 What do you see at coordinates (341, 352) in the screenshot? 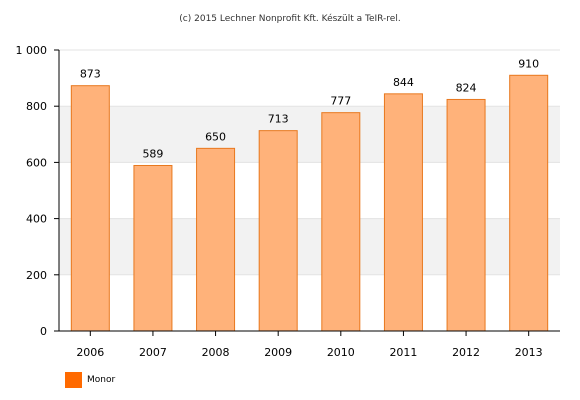
I see `x-tick-label: 2010` at bounding box center [341, 352].